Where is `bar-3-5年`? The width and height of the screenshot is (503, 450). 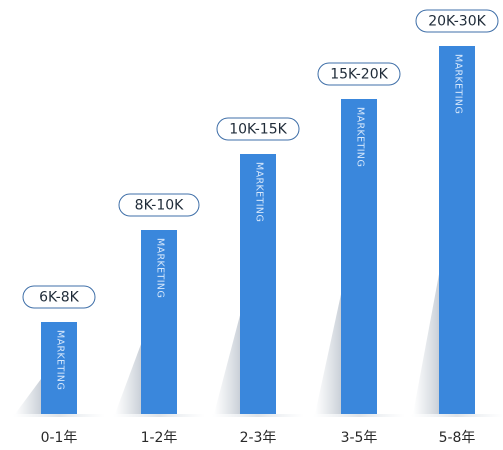
bar-3-5年 is located at coordinates (359, 256).